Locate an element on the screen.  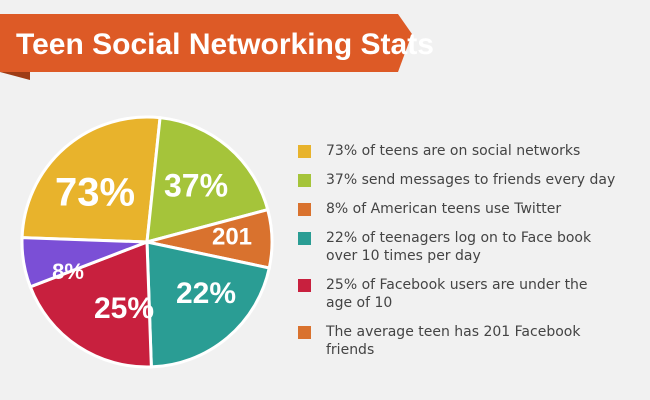
slice-label: 22% is located at coordinates (206, 293).